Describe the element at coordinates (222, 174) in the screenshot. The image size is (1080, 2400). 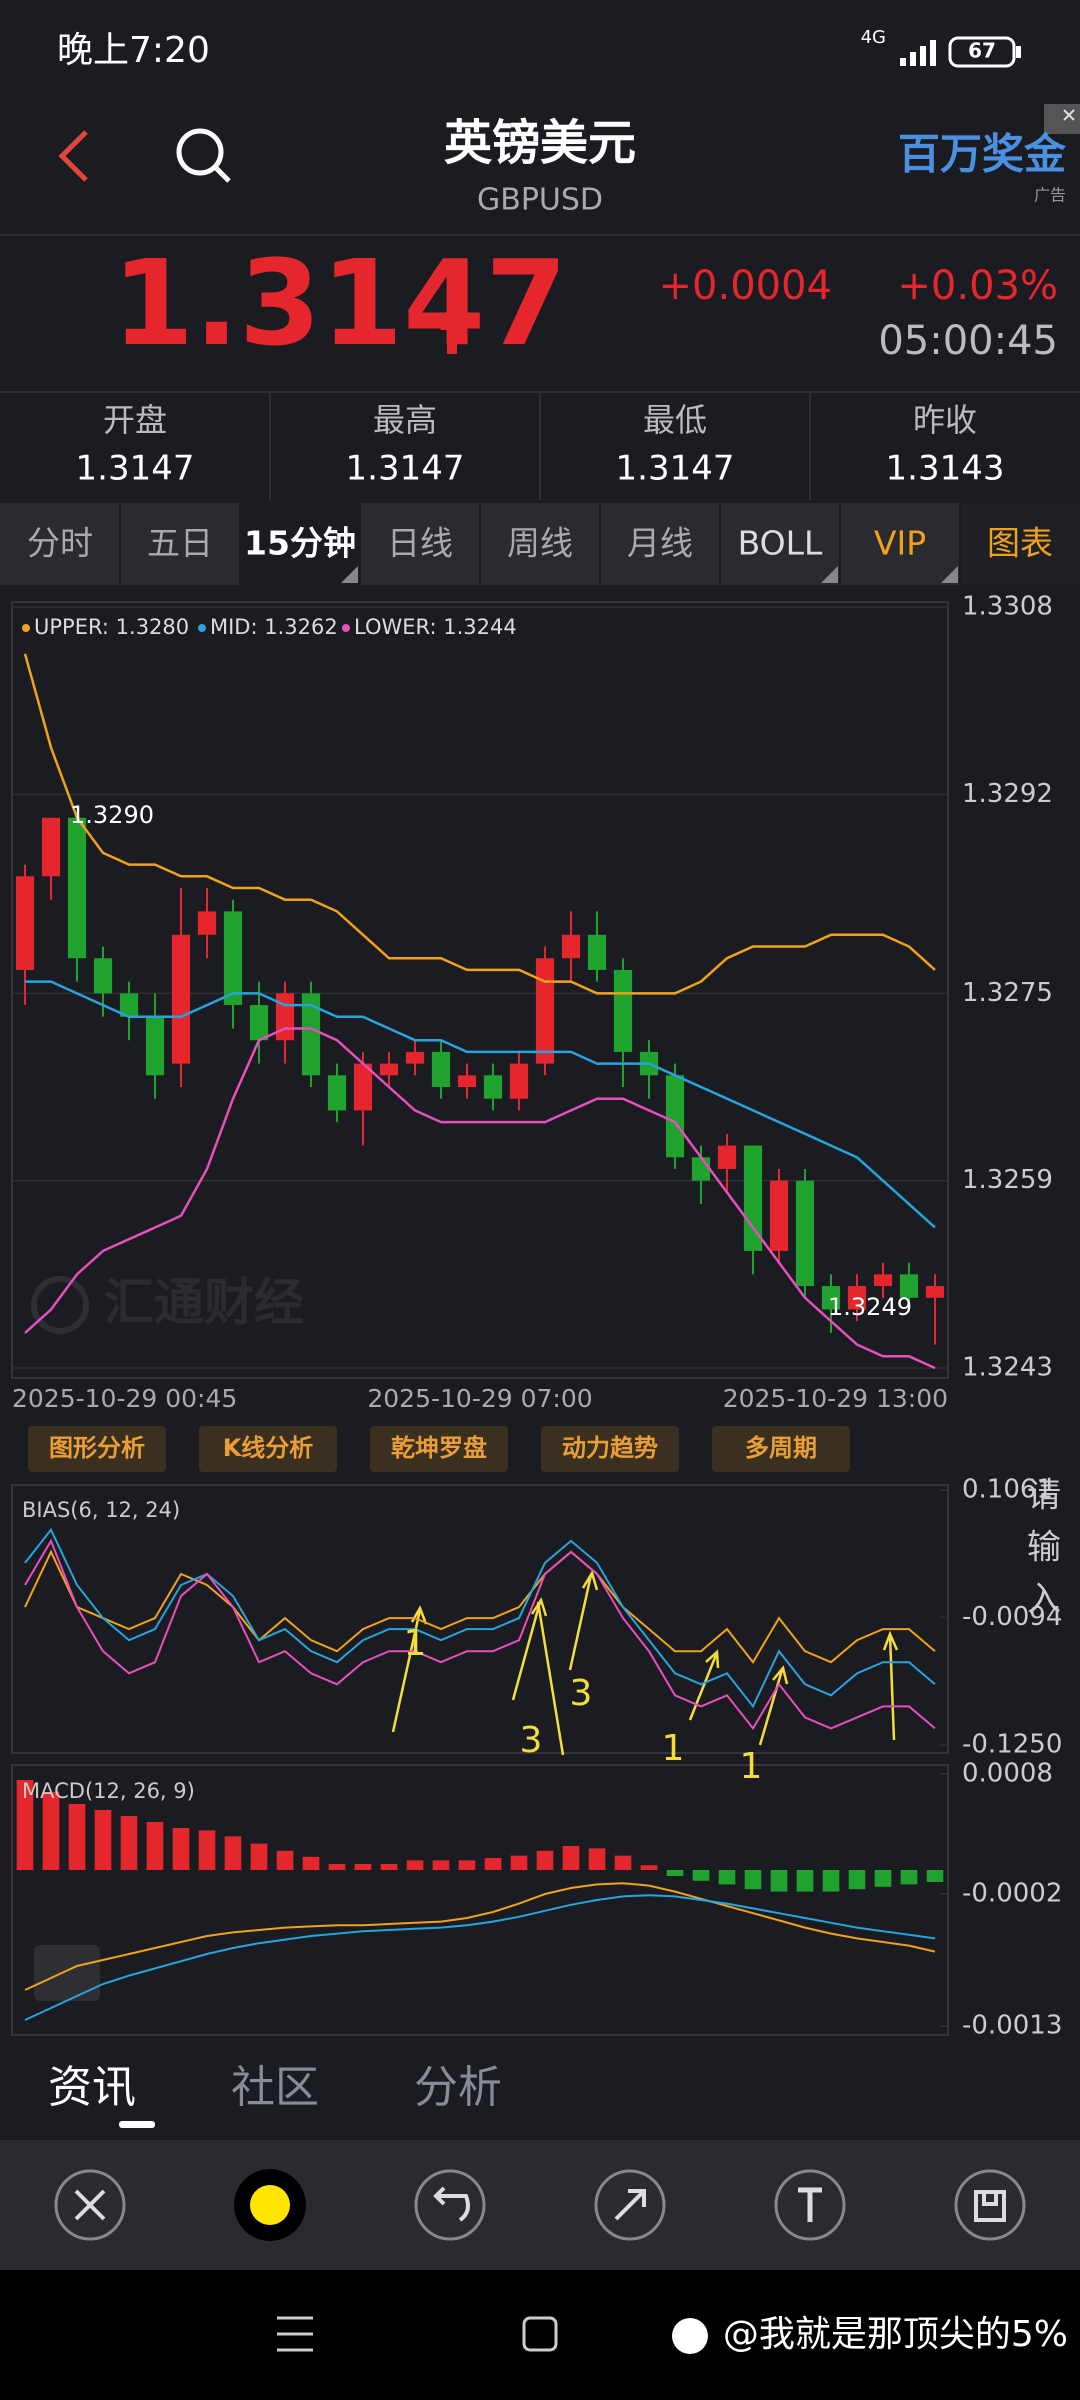
I see `search-handle` at that location.